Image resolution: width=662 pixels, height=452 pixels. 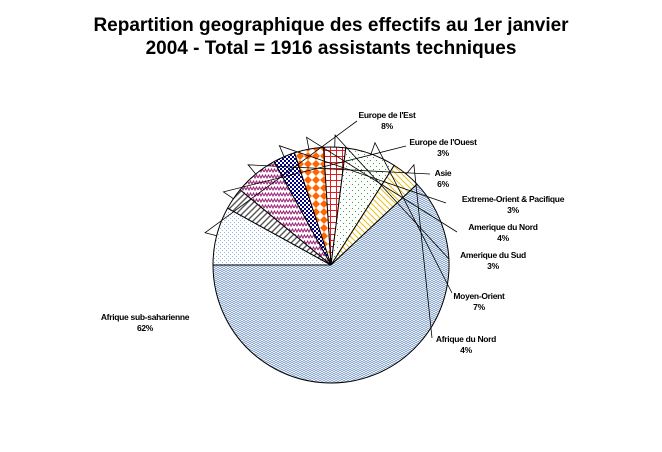 I want to click on slice-label-3: Asie 6%, so click(x=443, y=178).